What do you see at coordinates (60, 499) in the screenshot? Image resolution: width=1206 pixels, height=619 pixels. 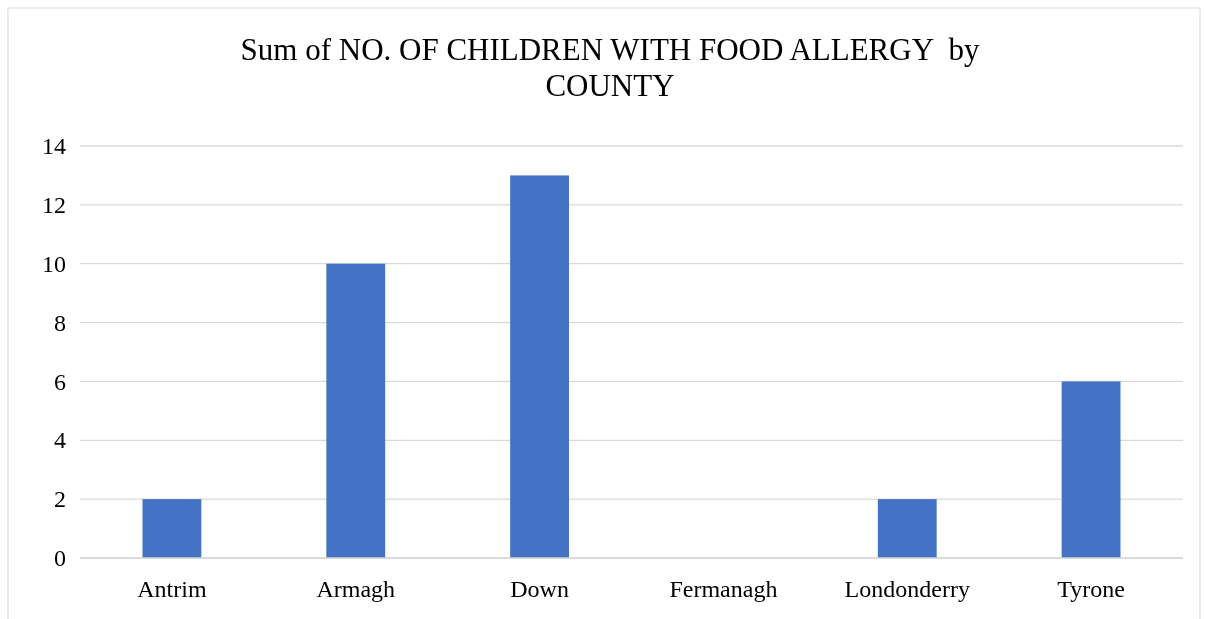 I see `y-tick-label: 2` at bounding box center [60, 499].